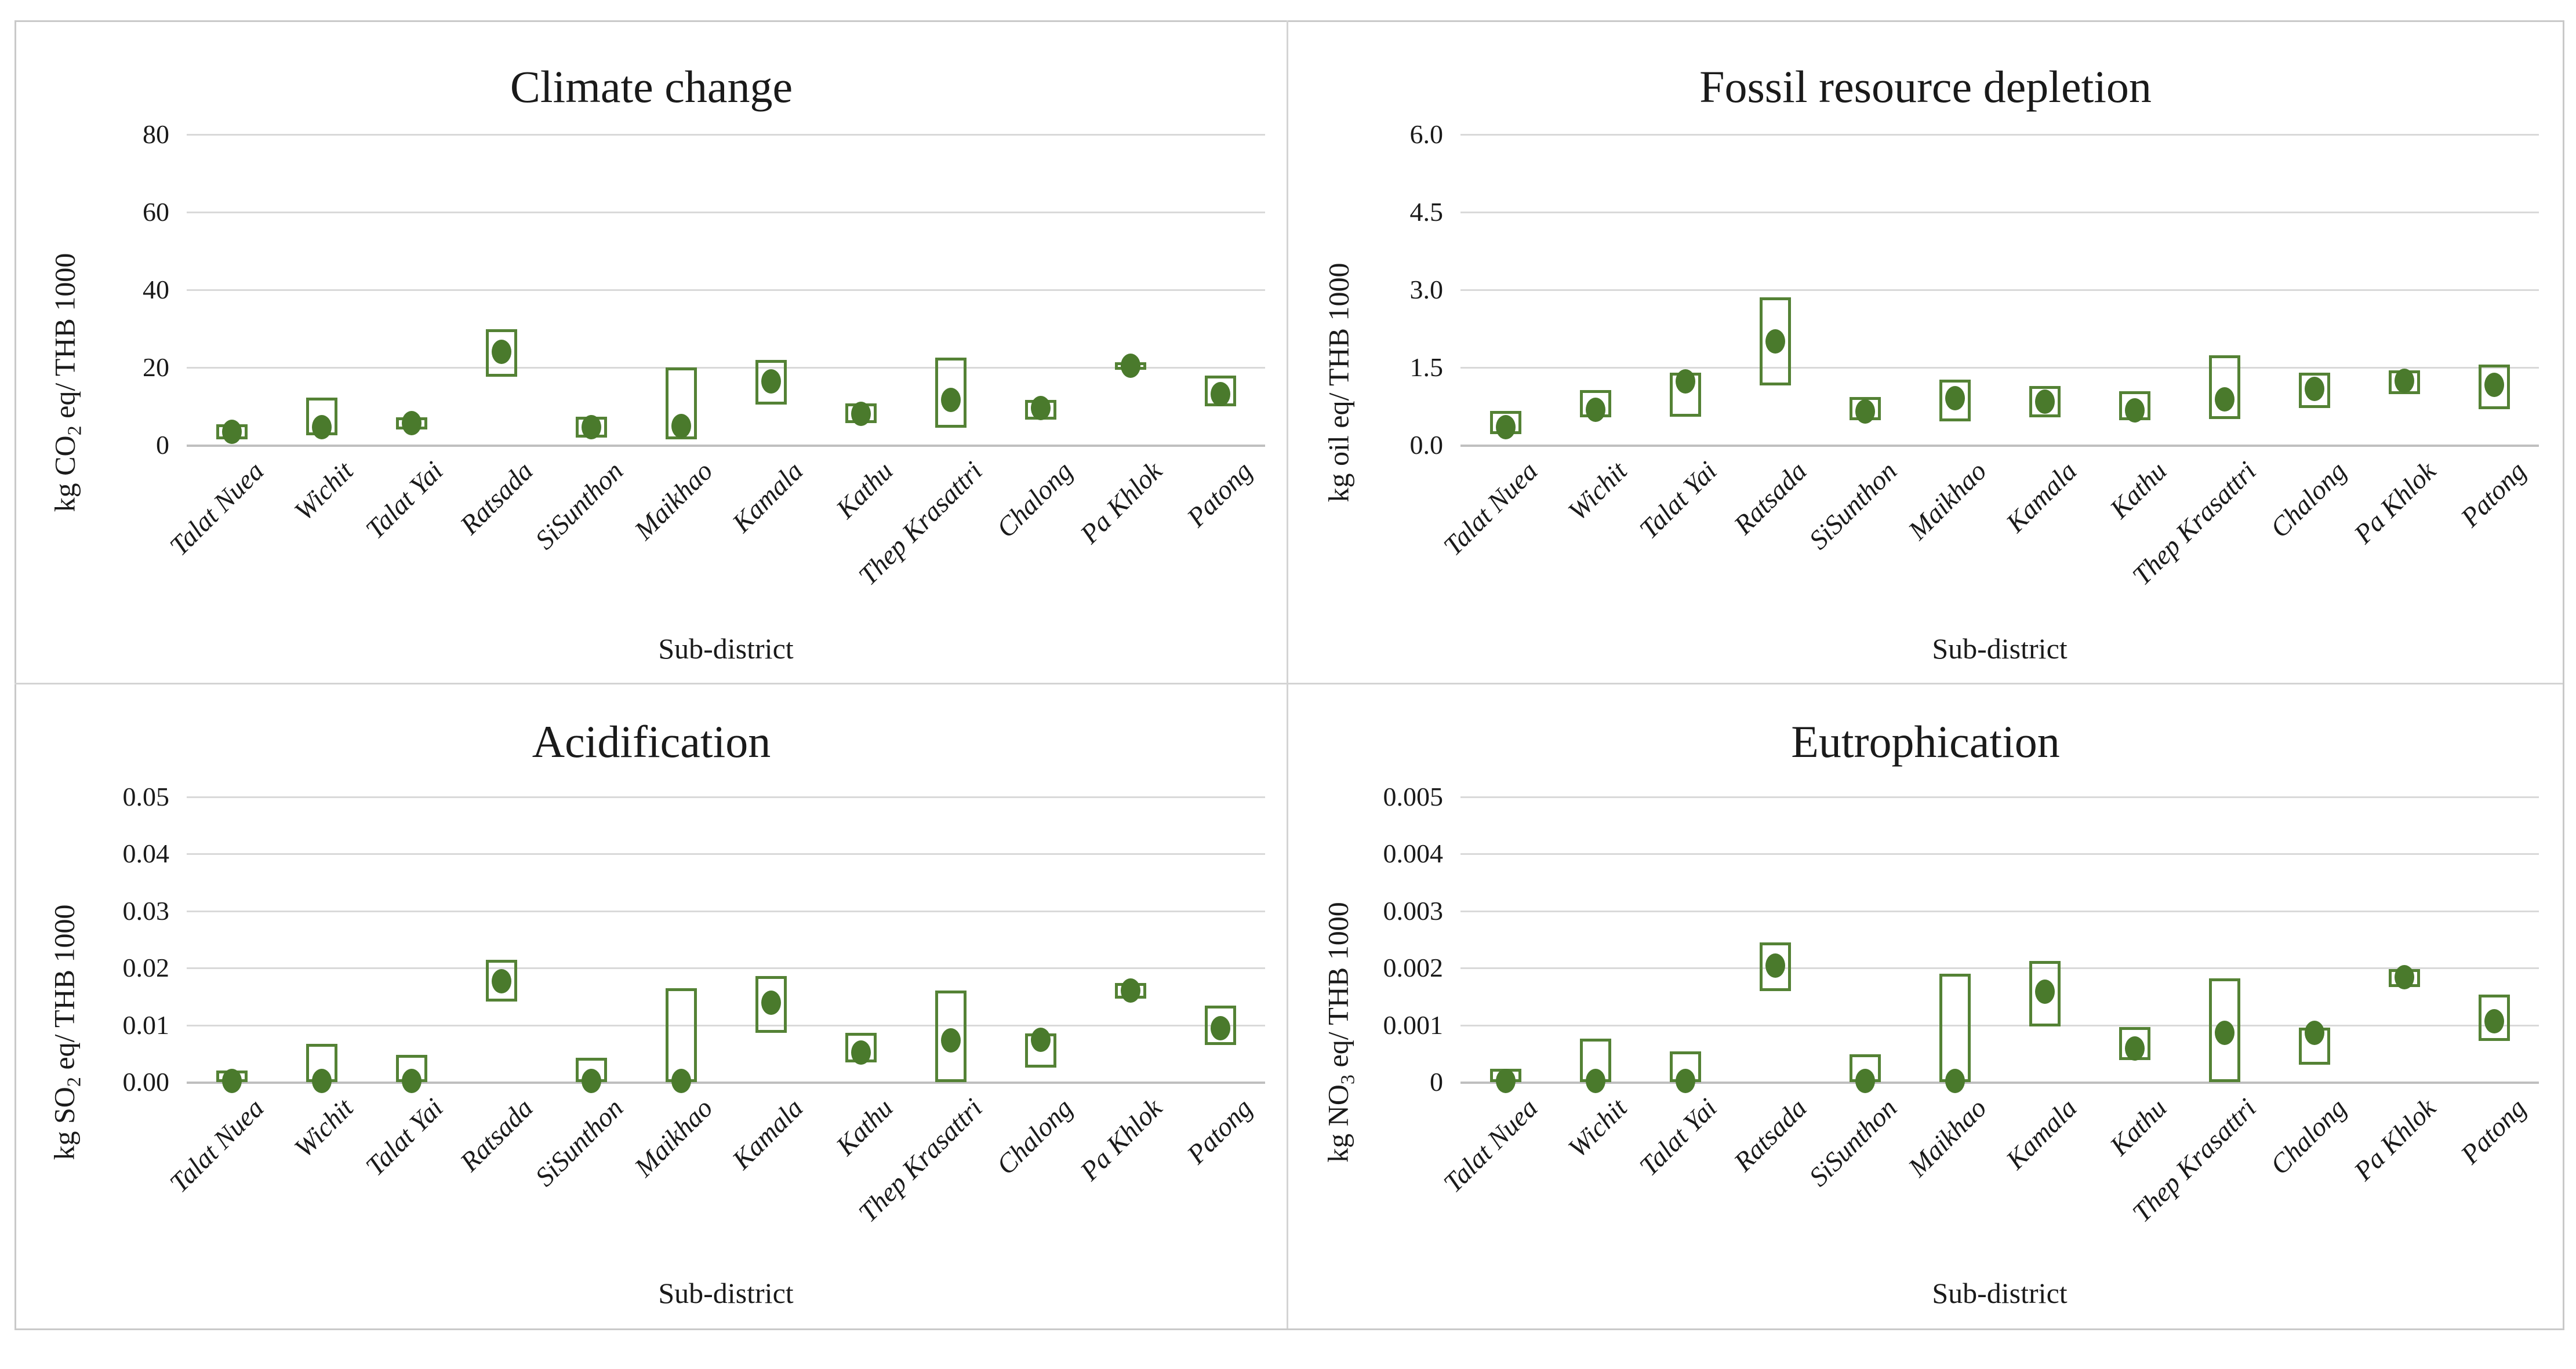 This screenshot has height=1369, width=2576. I want to click on y-tick-label: 0.001, so click(1413, 1025).